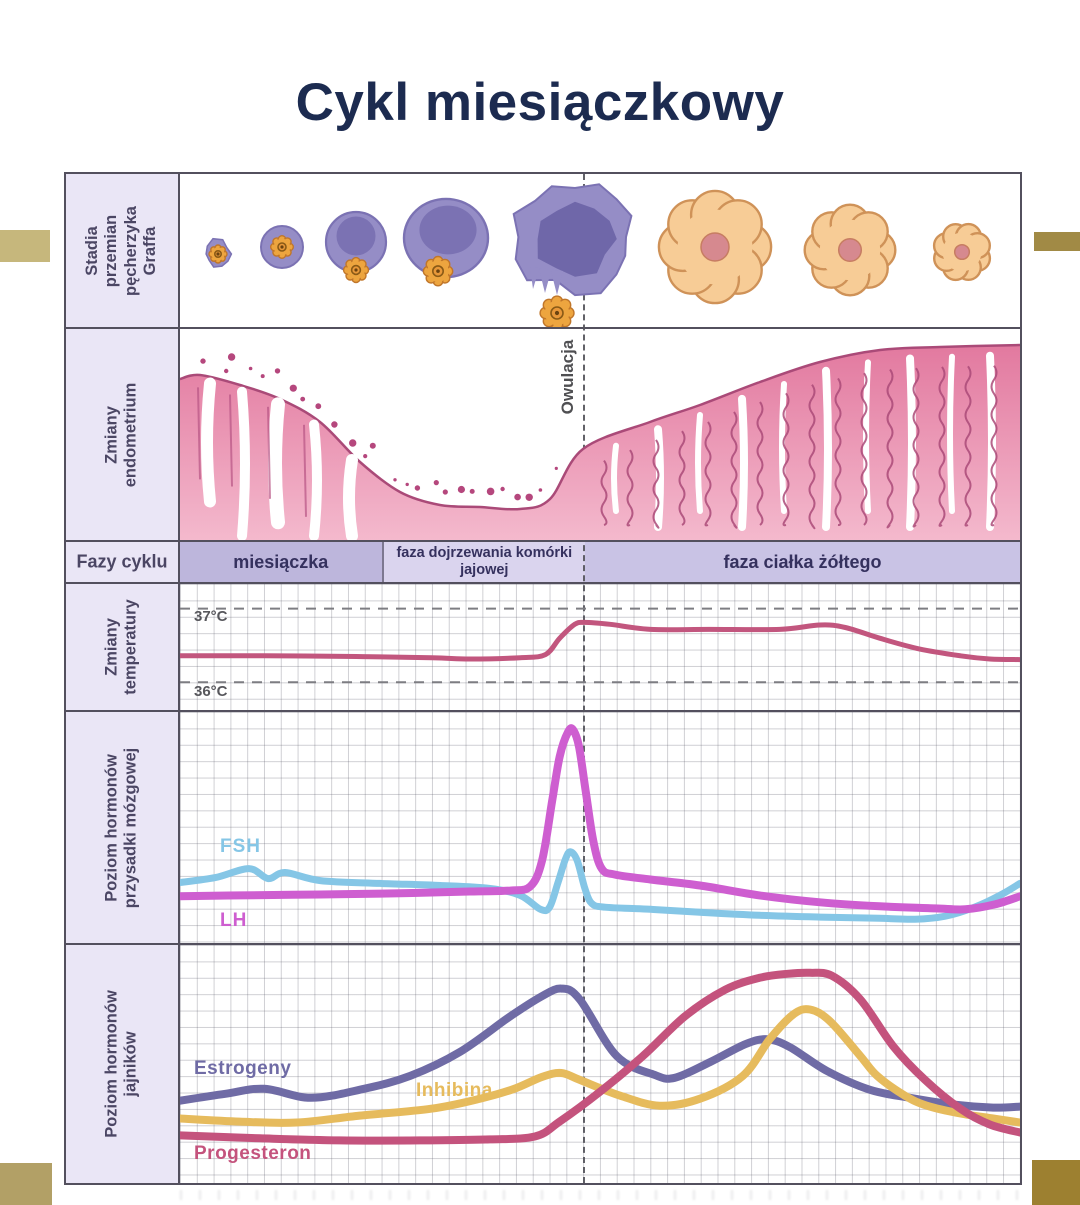 The image size is (1080, 1205). What do you see at coordinates (600, 641) in the screenshot?
I see `temperatura-curve` at bounding box center [600, 641].